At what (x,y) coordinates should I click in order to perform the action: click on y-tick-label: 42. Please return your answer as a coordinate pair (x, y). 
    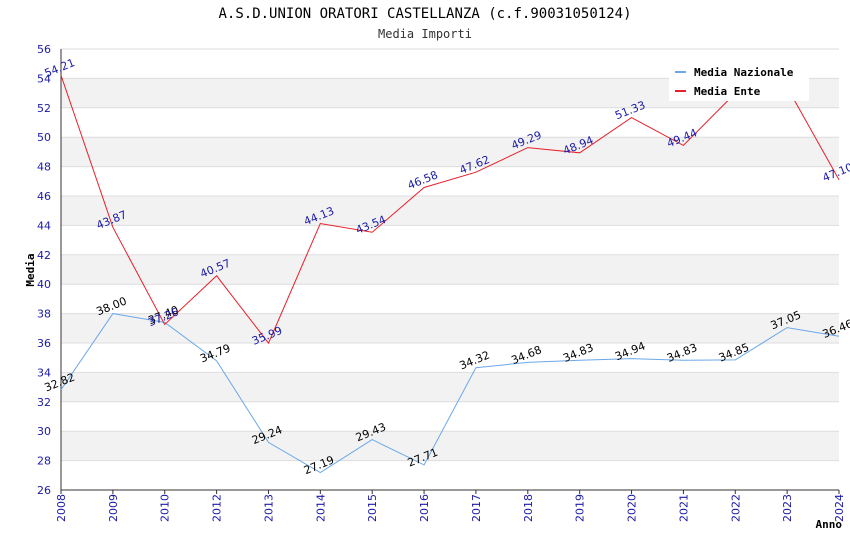
    Looking at the image, I should click on (44, 255).